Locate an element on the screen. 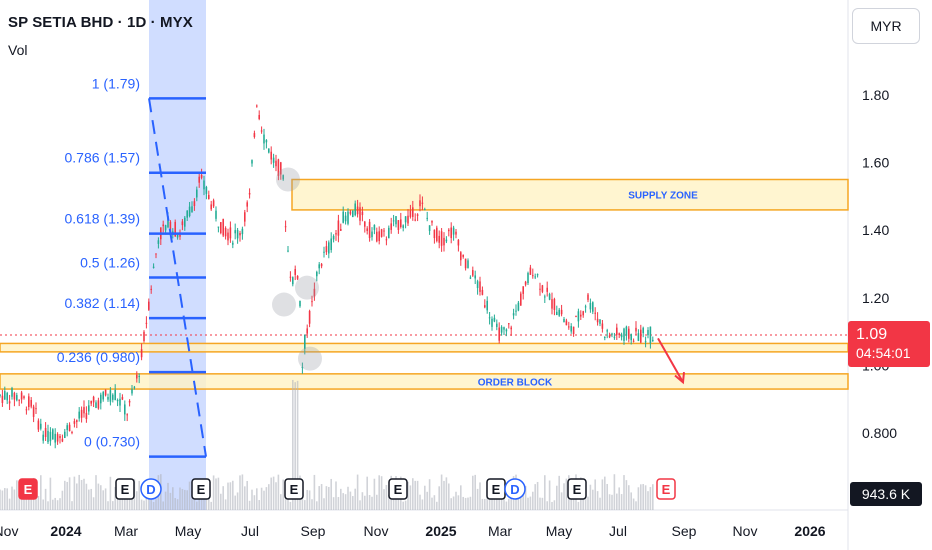 The width and height of the screenshot is (932, 550). fib-level-label: 0.618 (1.39) is located at coordinates (103, 219).